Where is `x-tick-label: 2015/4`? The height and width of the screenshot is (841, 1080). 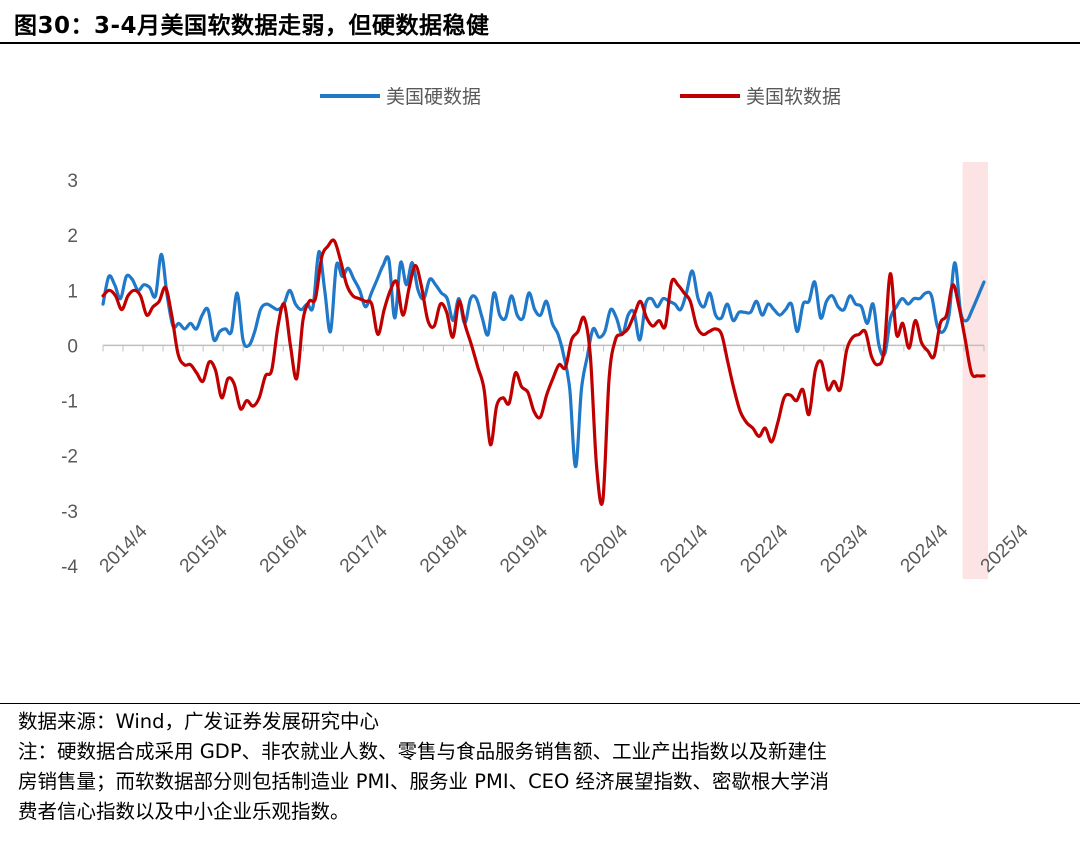 x-tick-label: 2015/4 is located at coordinates (204, 549).